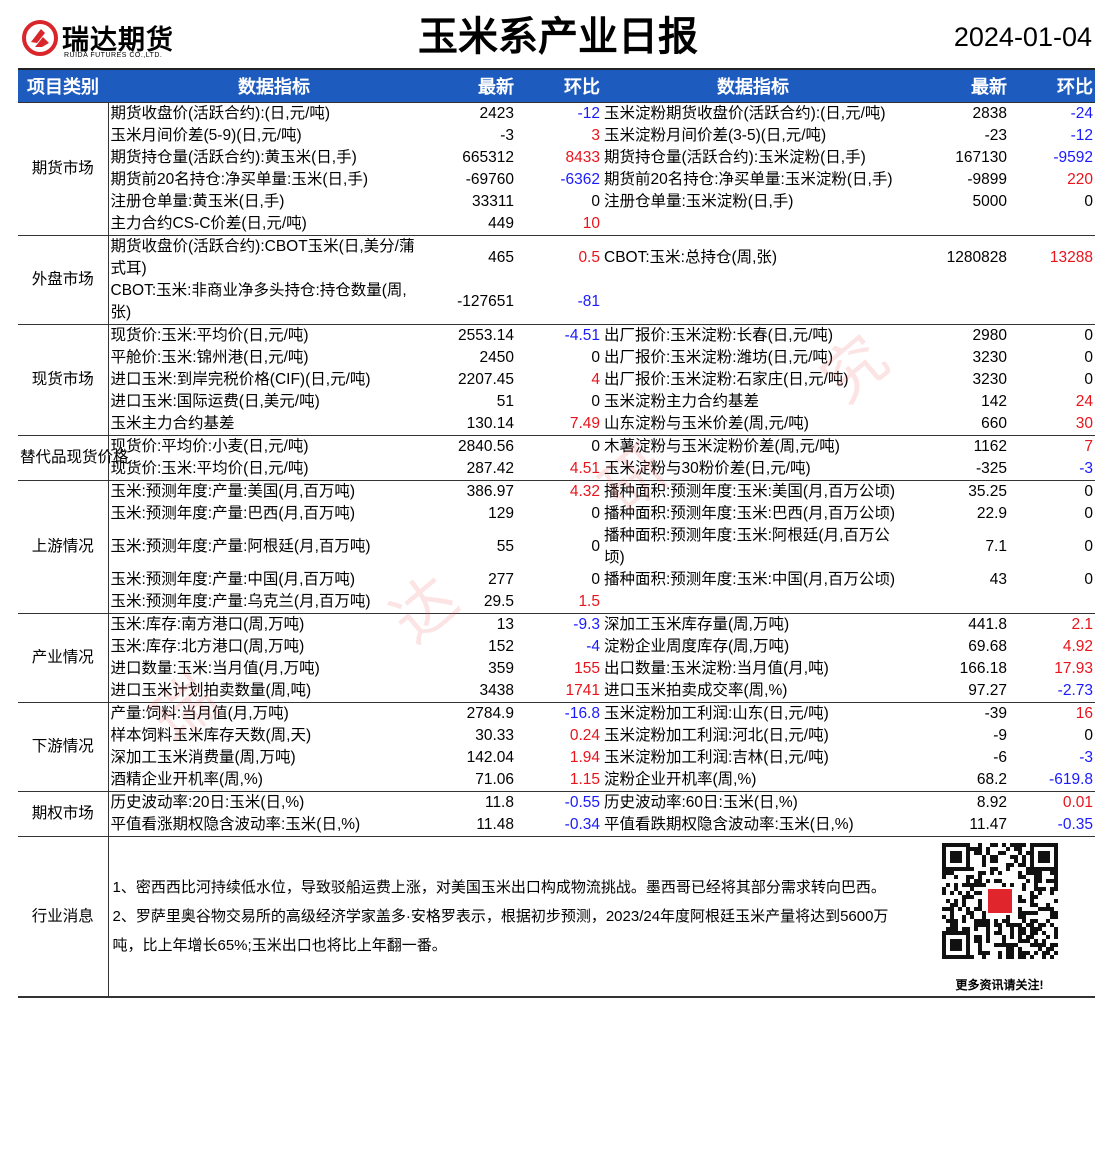 This screenshot has height=1171, width=1100. I want to click on change-value: 220, so click(1080, 179).